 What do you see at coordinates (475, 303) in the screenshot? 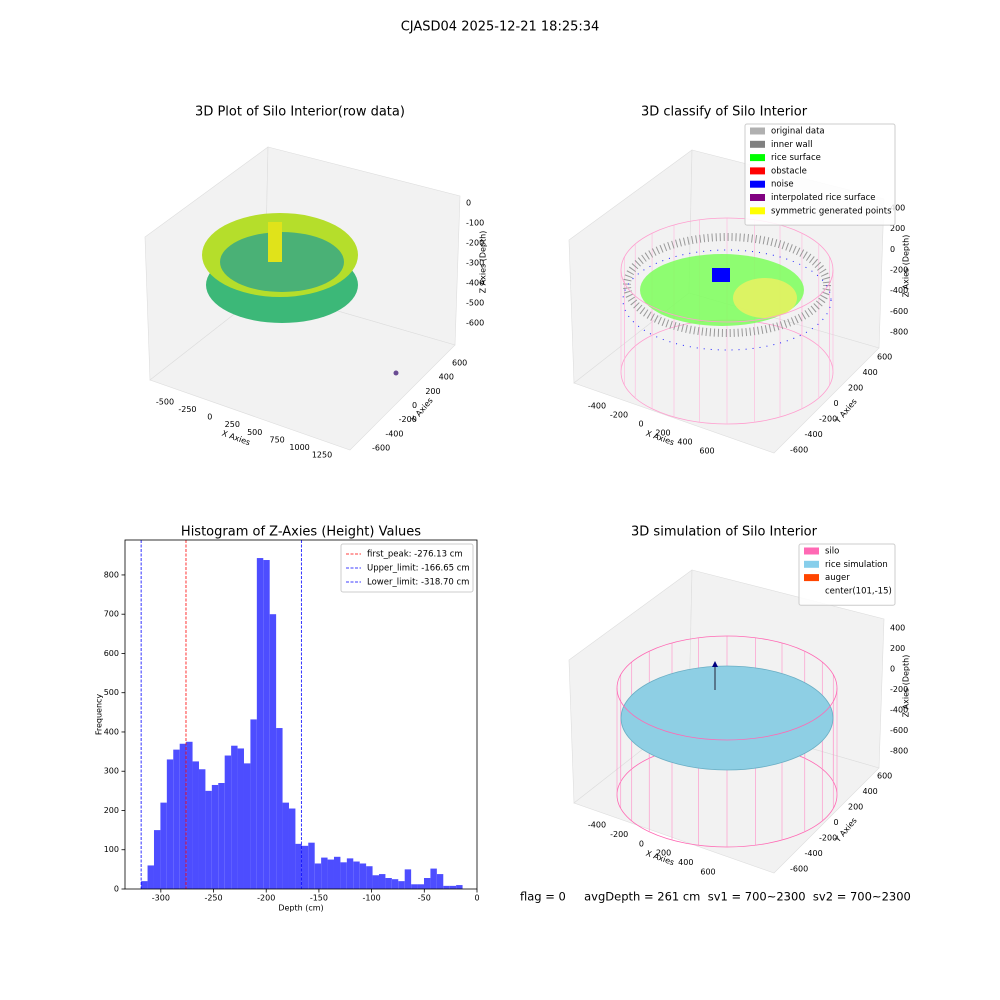
I see `z-tick-label: -500` at bounding box center [475, 303].